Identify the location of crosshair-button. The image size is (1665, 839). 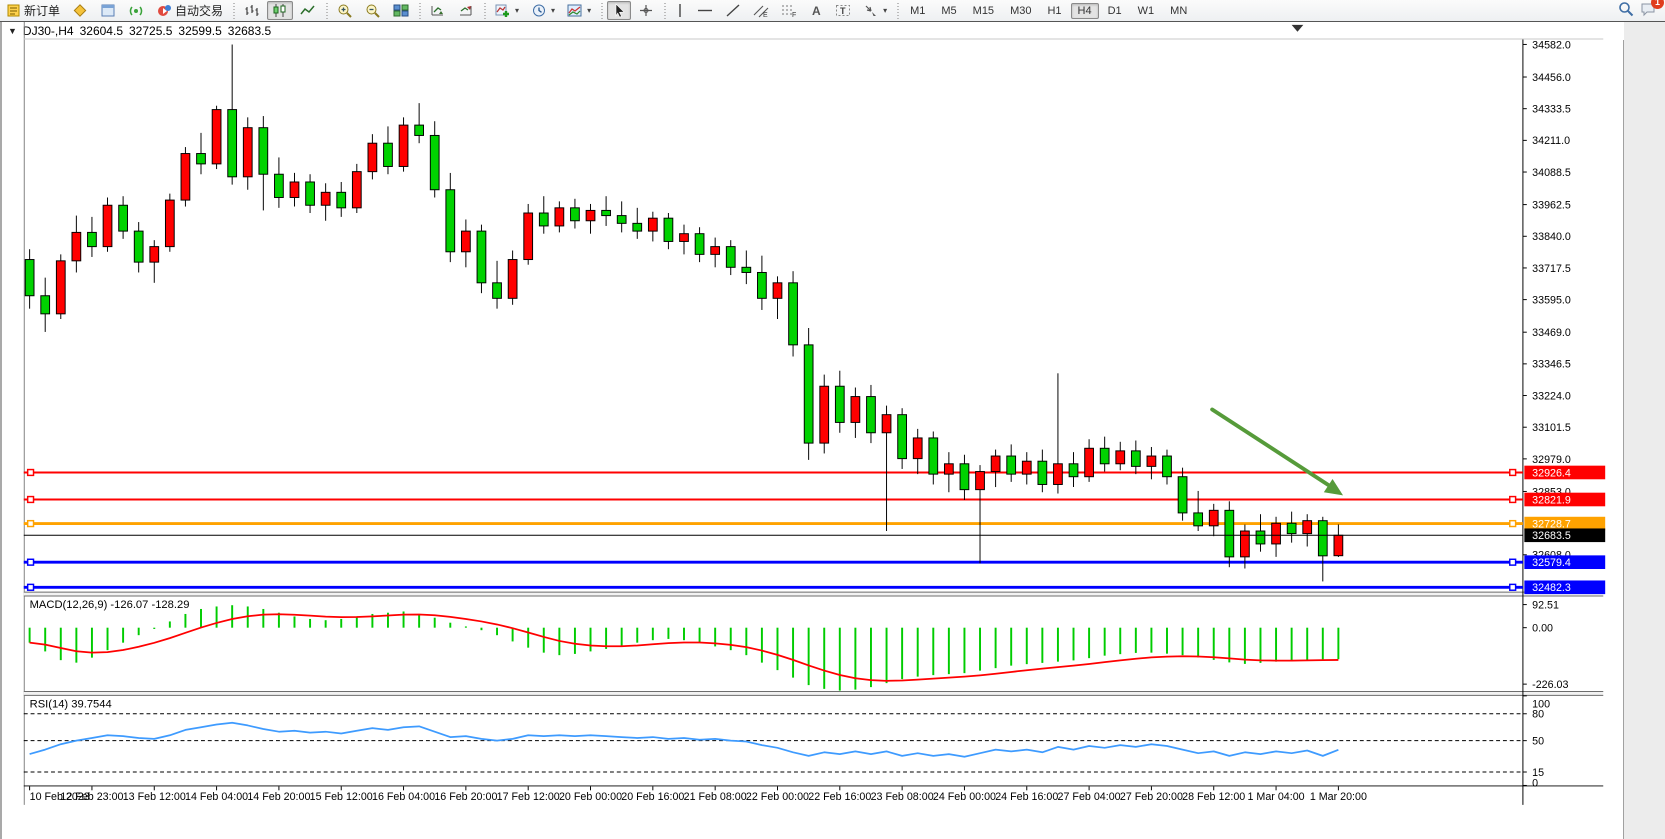
(646, 10).